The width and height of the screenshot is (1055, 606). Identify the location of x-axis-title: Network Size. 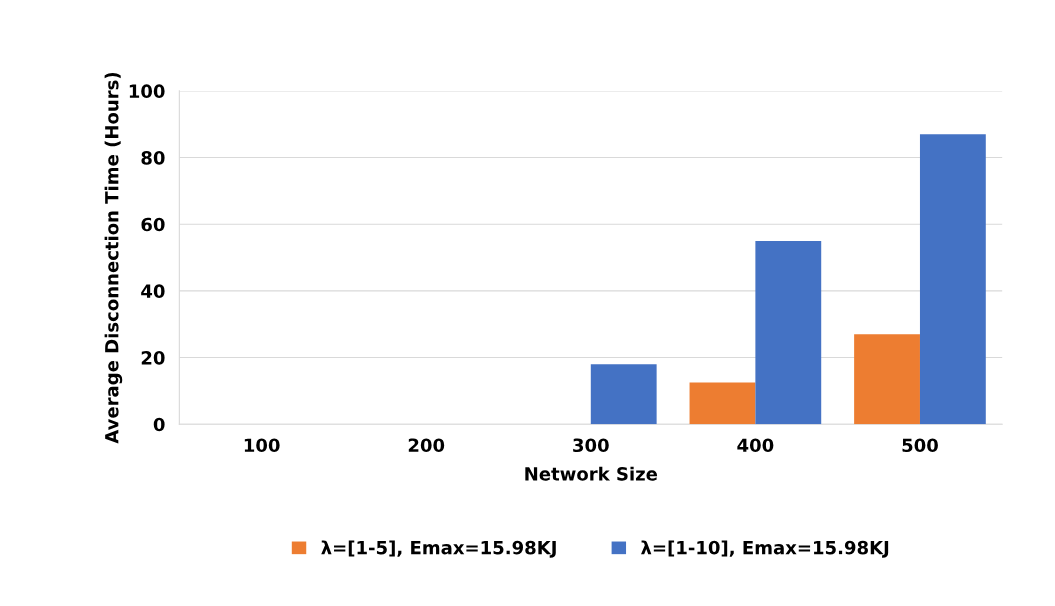
(591, 473).